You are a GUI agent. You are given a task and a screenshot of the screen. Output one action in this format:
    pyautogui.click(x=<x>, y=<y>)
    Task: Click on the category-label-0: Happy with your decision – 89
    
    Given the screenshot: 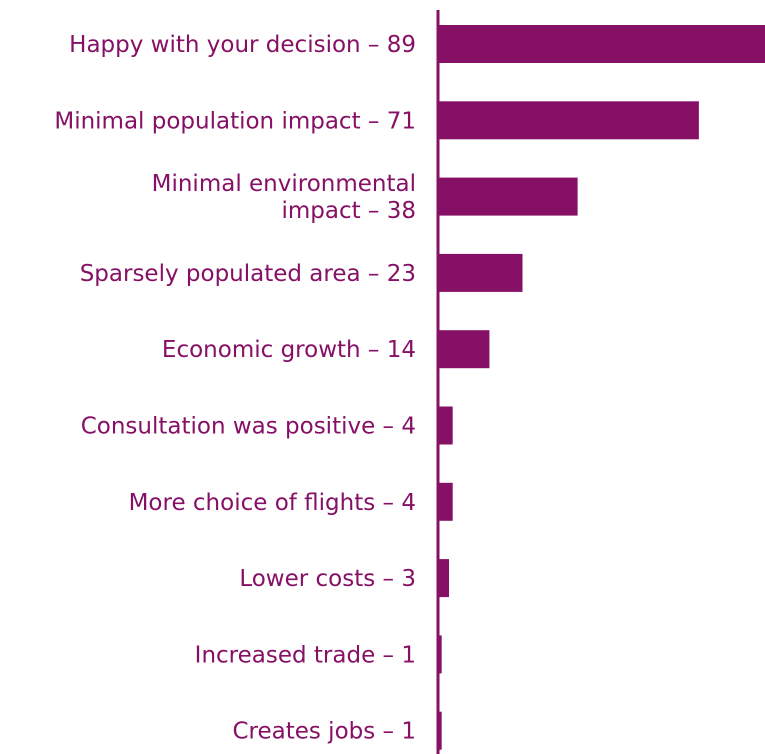 What is the action you would take?
    pyautogui.click(x=242, y=45)
    